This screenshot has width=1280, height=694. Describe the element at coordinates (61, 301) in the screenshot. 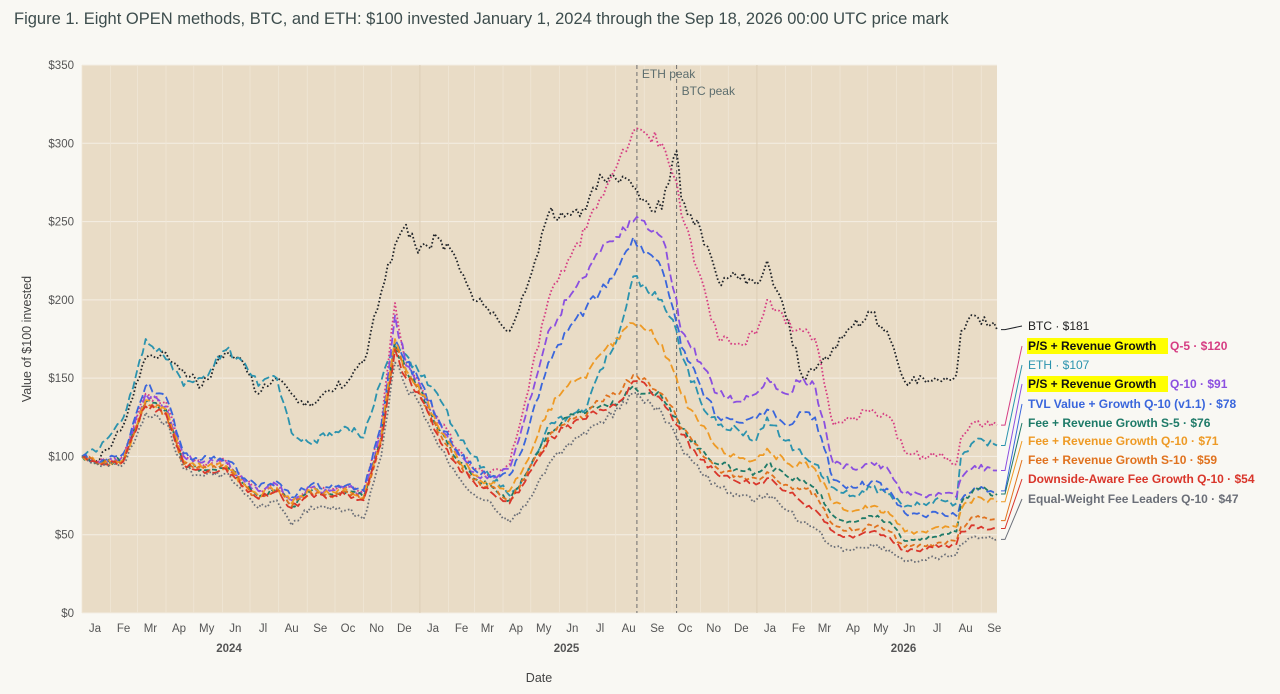

I see `y-tick-label: $200` at that location.